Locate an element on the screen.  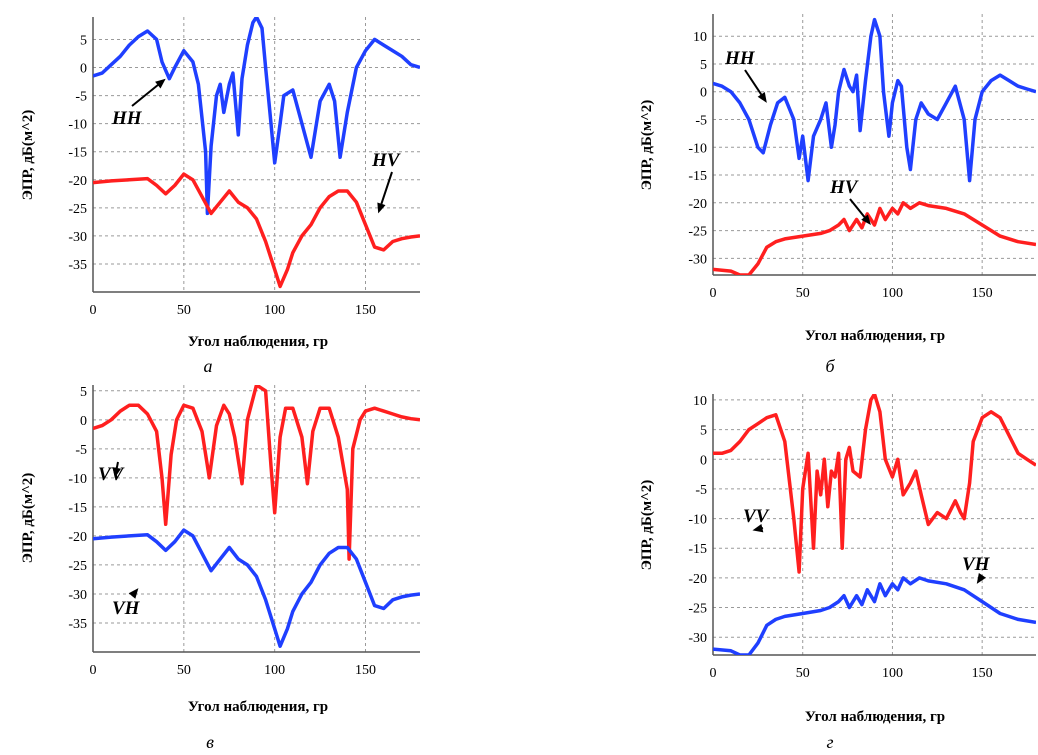
panel-caption: в is located at coordinates (210, 742).